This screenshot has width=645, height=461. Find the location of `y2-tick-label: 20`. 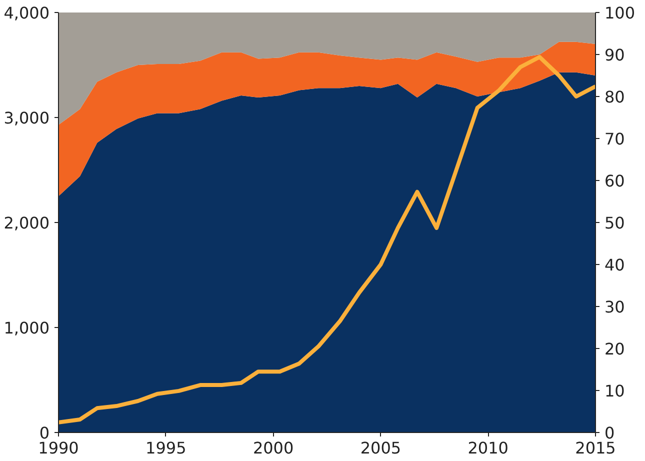

y2-tick-label: 20 is located at coordinates (614, 349).